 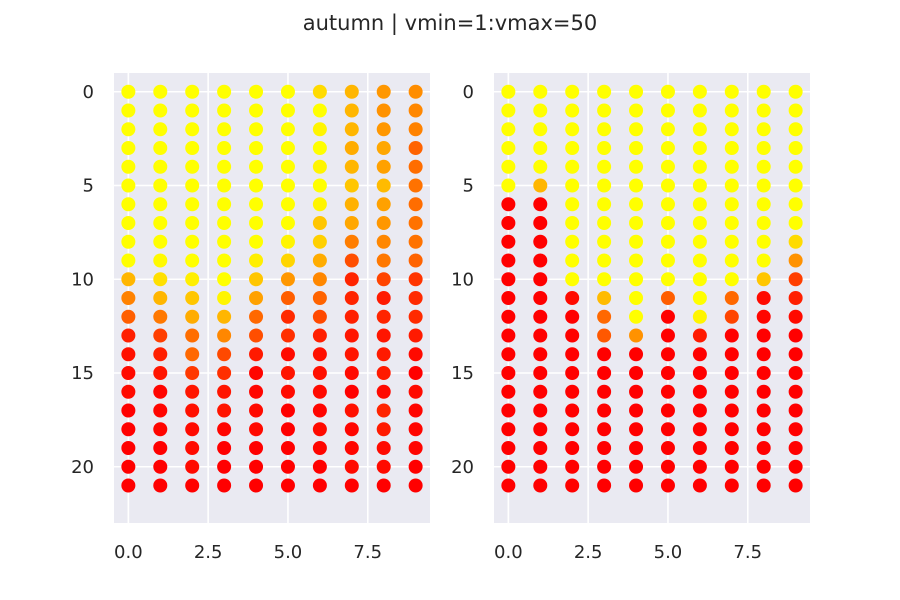 I want to click on right-point-r18-c2, so click(x=572, y=429).